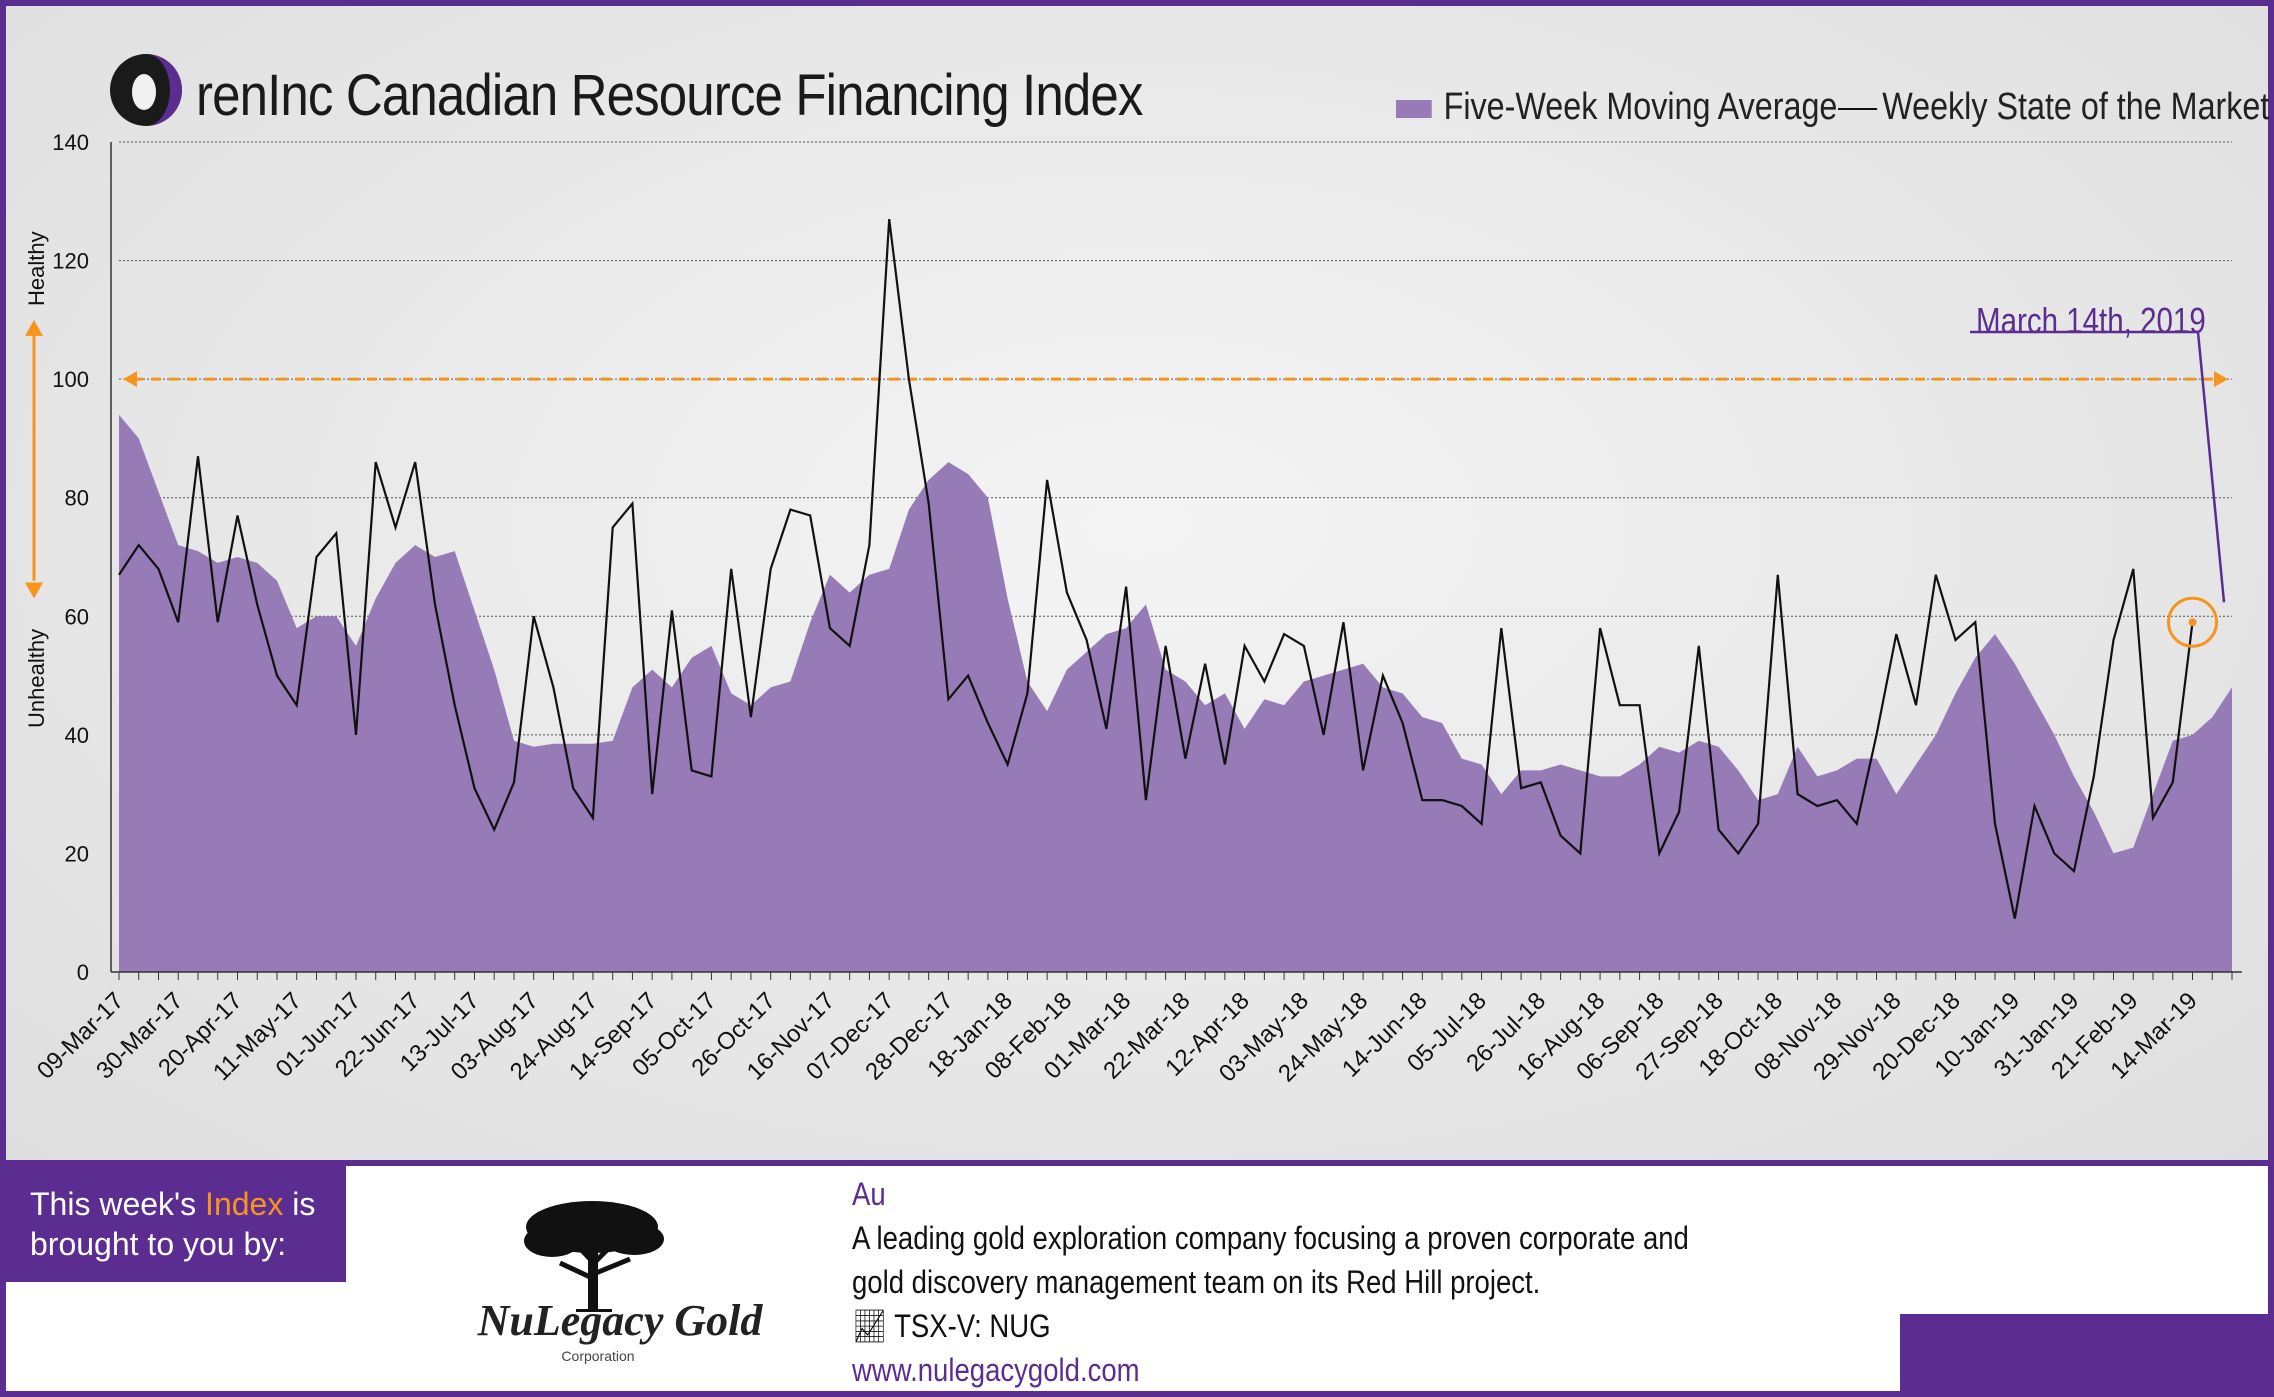 This screenshot has width=2274, height=1397. Describe the element at coordinates (594, 1256) in the screenshot. I see `tree-icon` at that location.